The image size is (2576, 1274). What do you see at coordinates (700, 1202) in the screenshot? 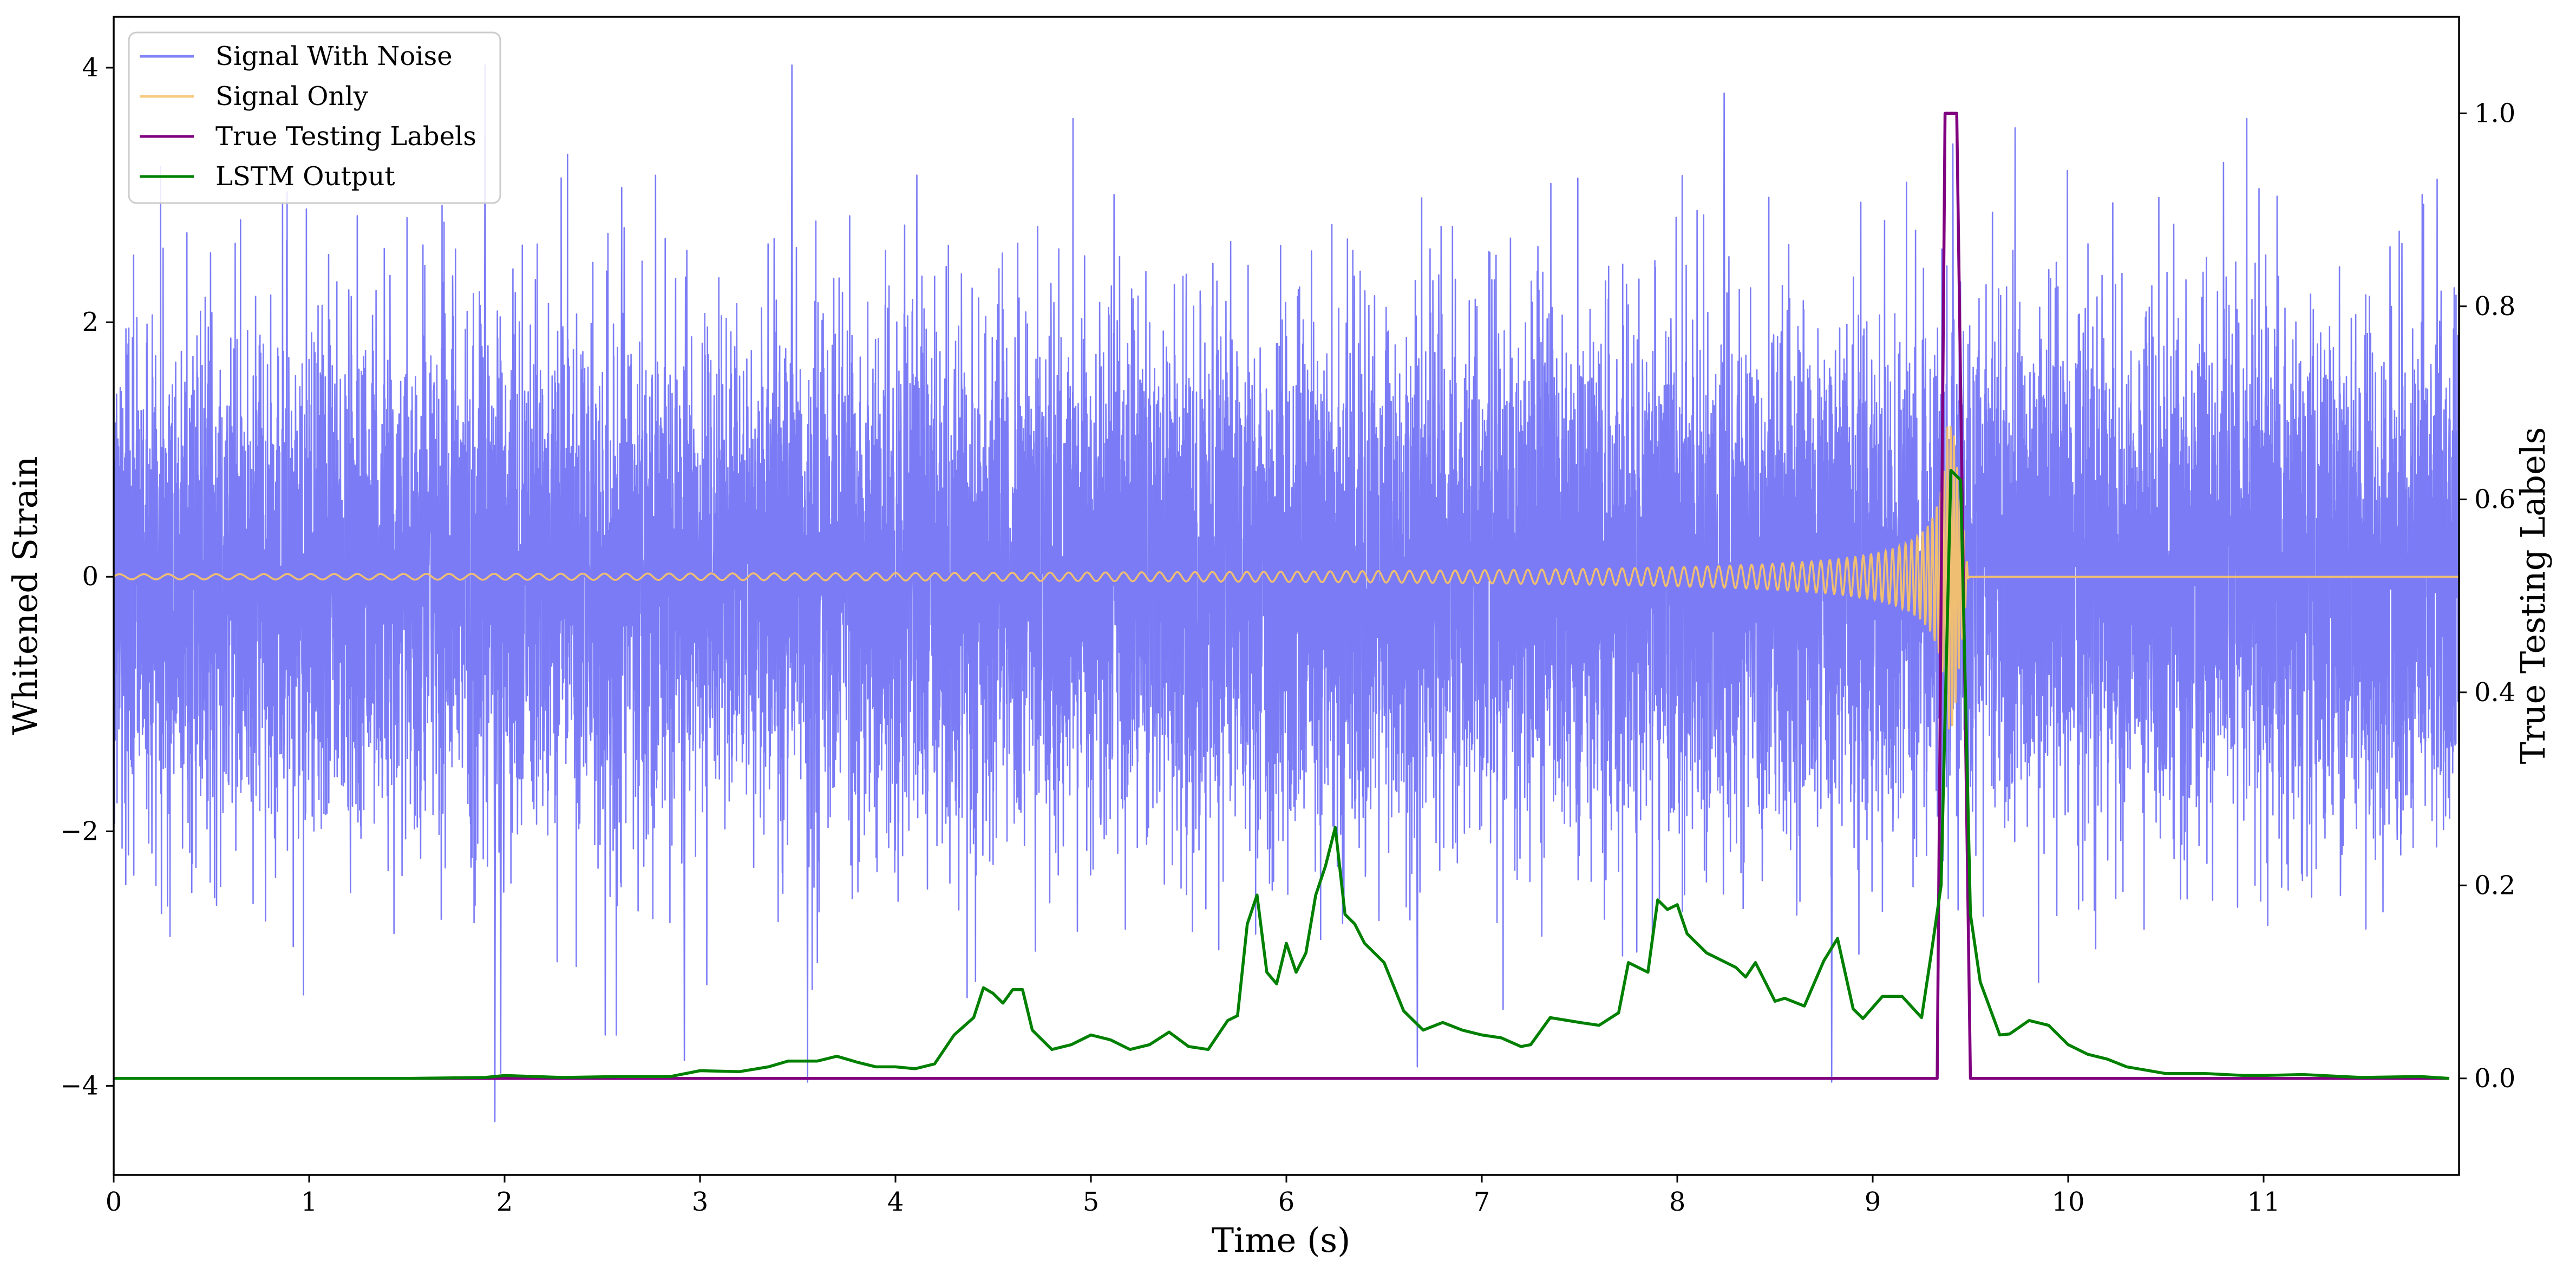
I see `x-tick-label: 3` at bounding box center [700, 1202].